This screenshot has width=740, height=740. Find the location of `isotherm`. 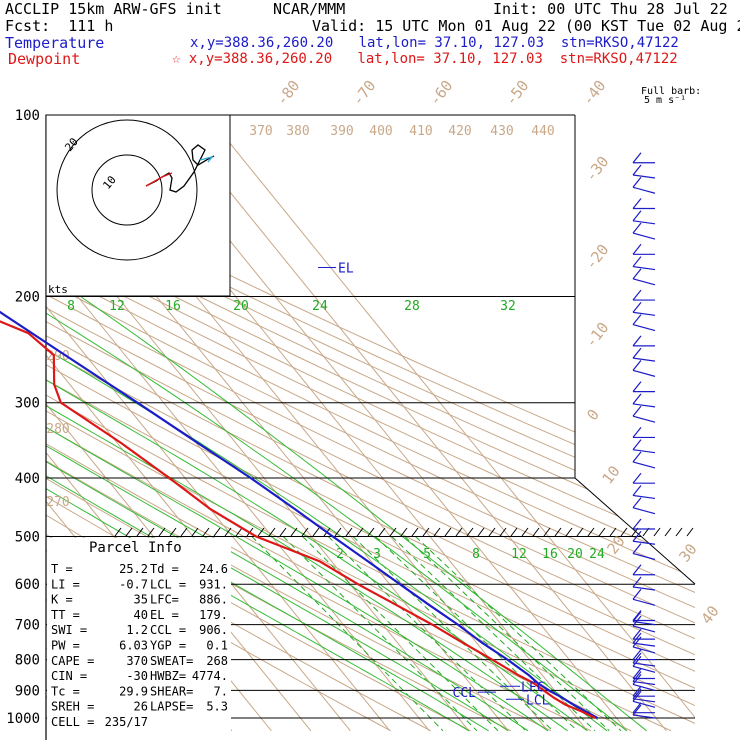

isotherm is located at coordinates (17, 423).